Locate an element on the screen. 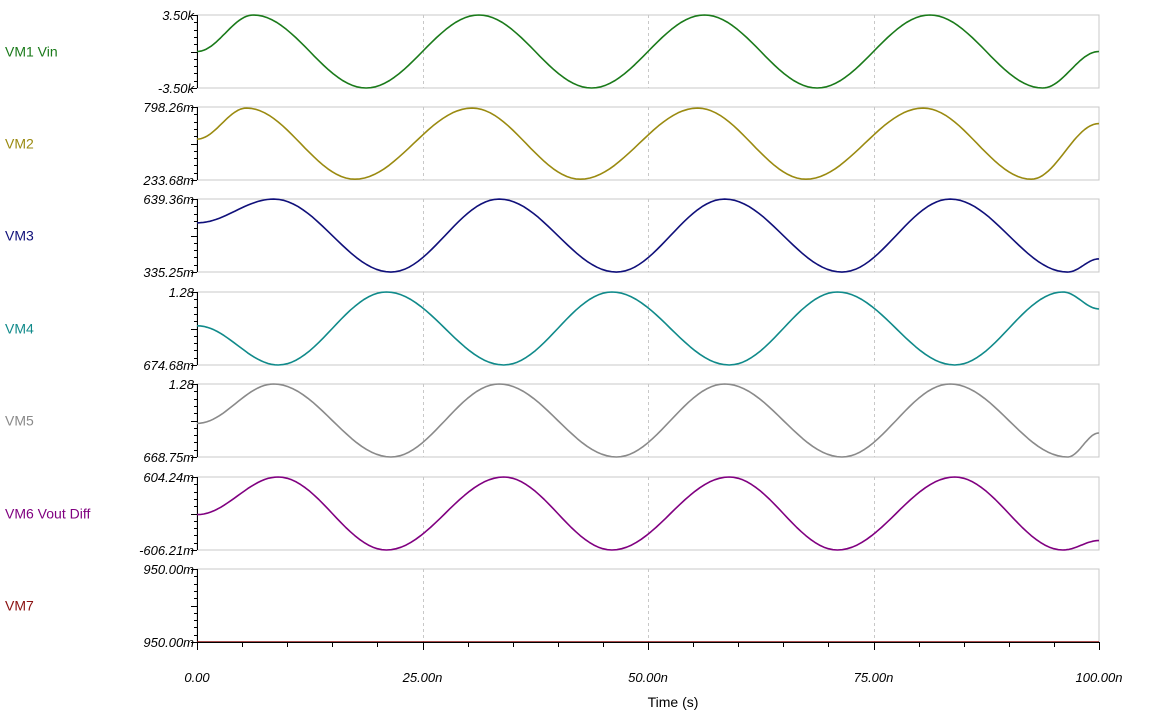 This screenshot has height=713, width=1152. x-tick-label: 75.00n is located at coordinates (874, 677).